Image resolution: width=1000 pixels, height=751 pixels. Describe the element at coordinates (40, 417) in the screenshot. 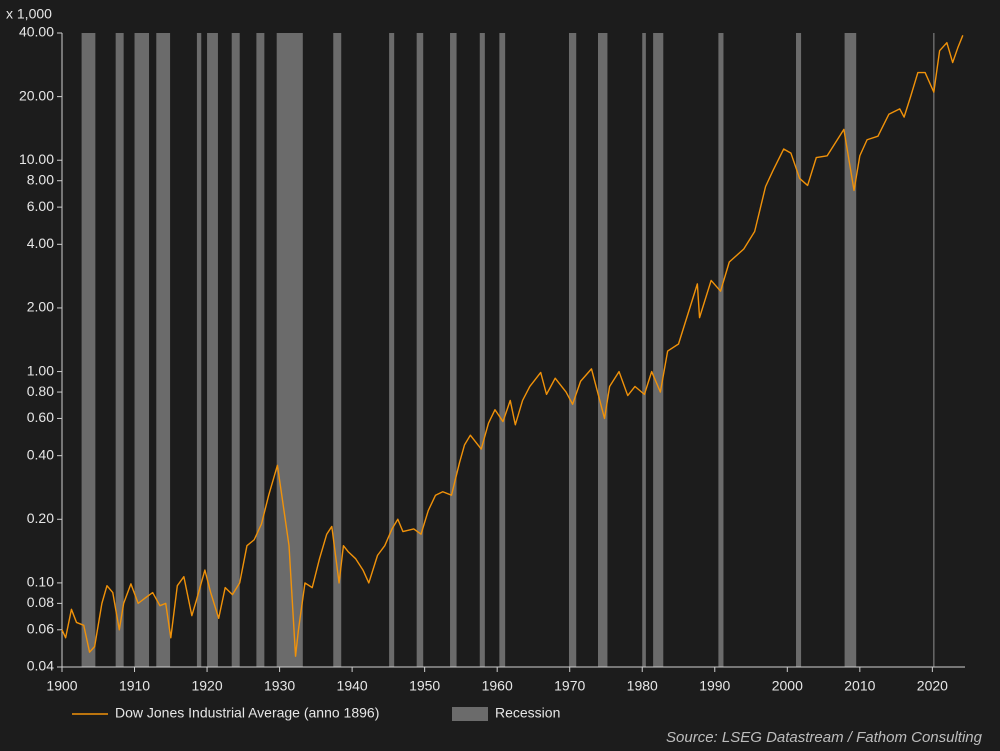

I see `y-tick-label: 0.60` at that location.